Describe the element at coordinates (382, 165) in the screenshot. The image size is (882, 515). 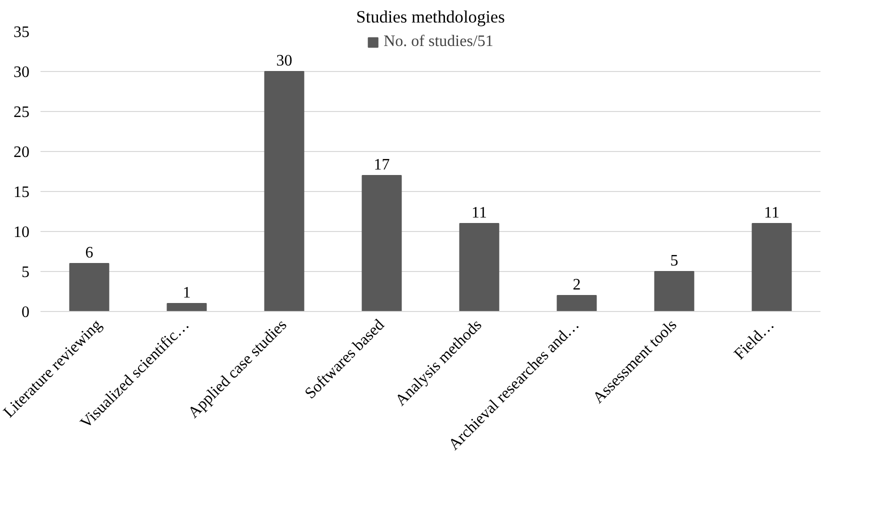
I see `data-label: 17` at that location.